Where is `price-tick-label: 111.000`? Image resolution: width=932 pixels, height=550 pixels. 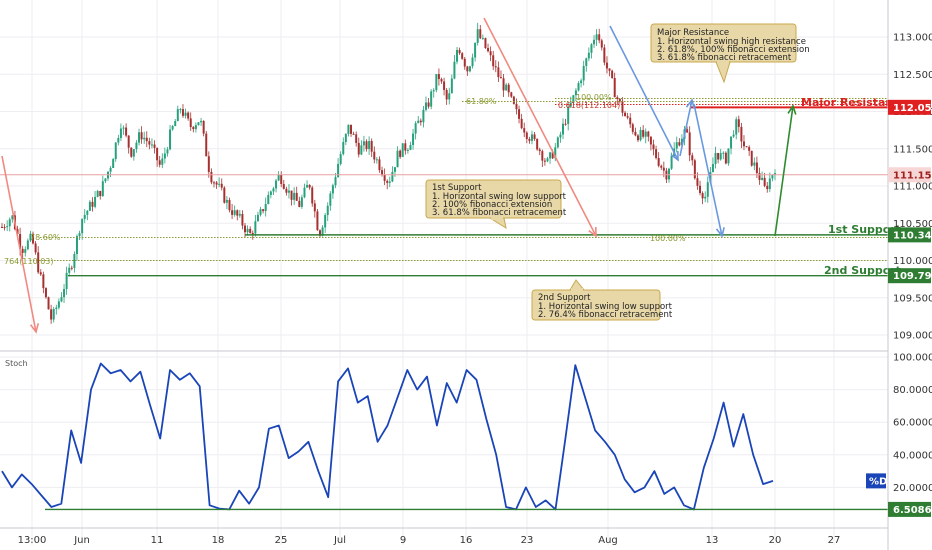 price-tick-label: 111.000 is located at coordinates (912, 187).